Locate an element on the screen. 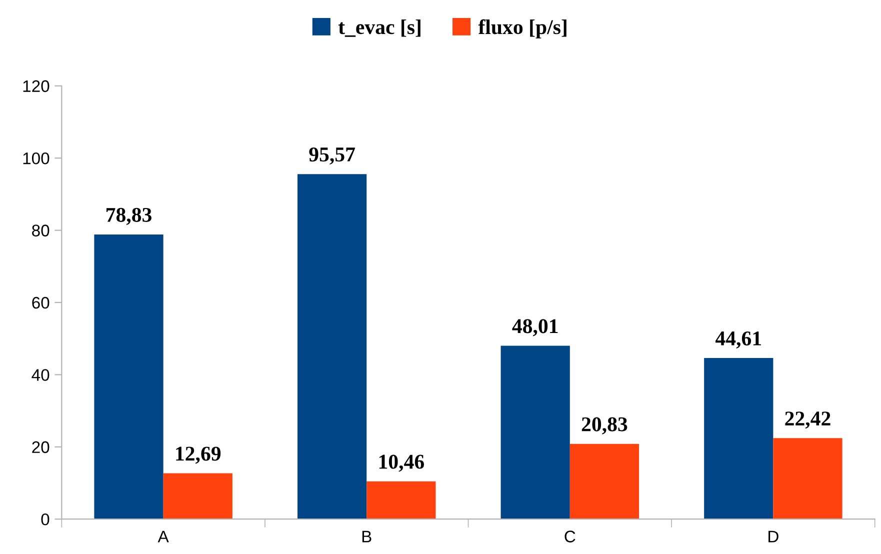  legend-label: fluxo [p/s] is located at coordinates (522, 28).